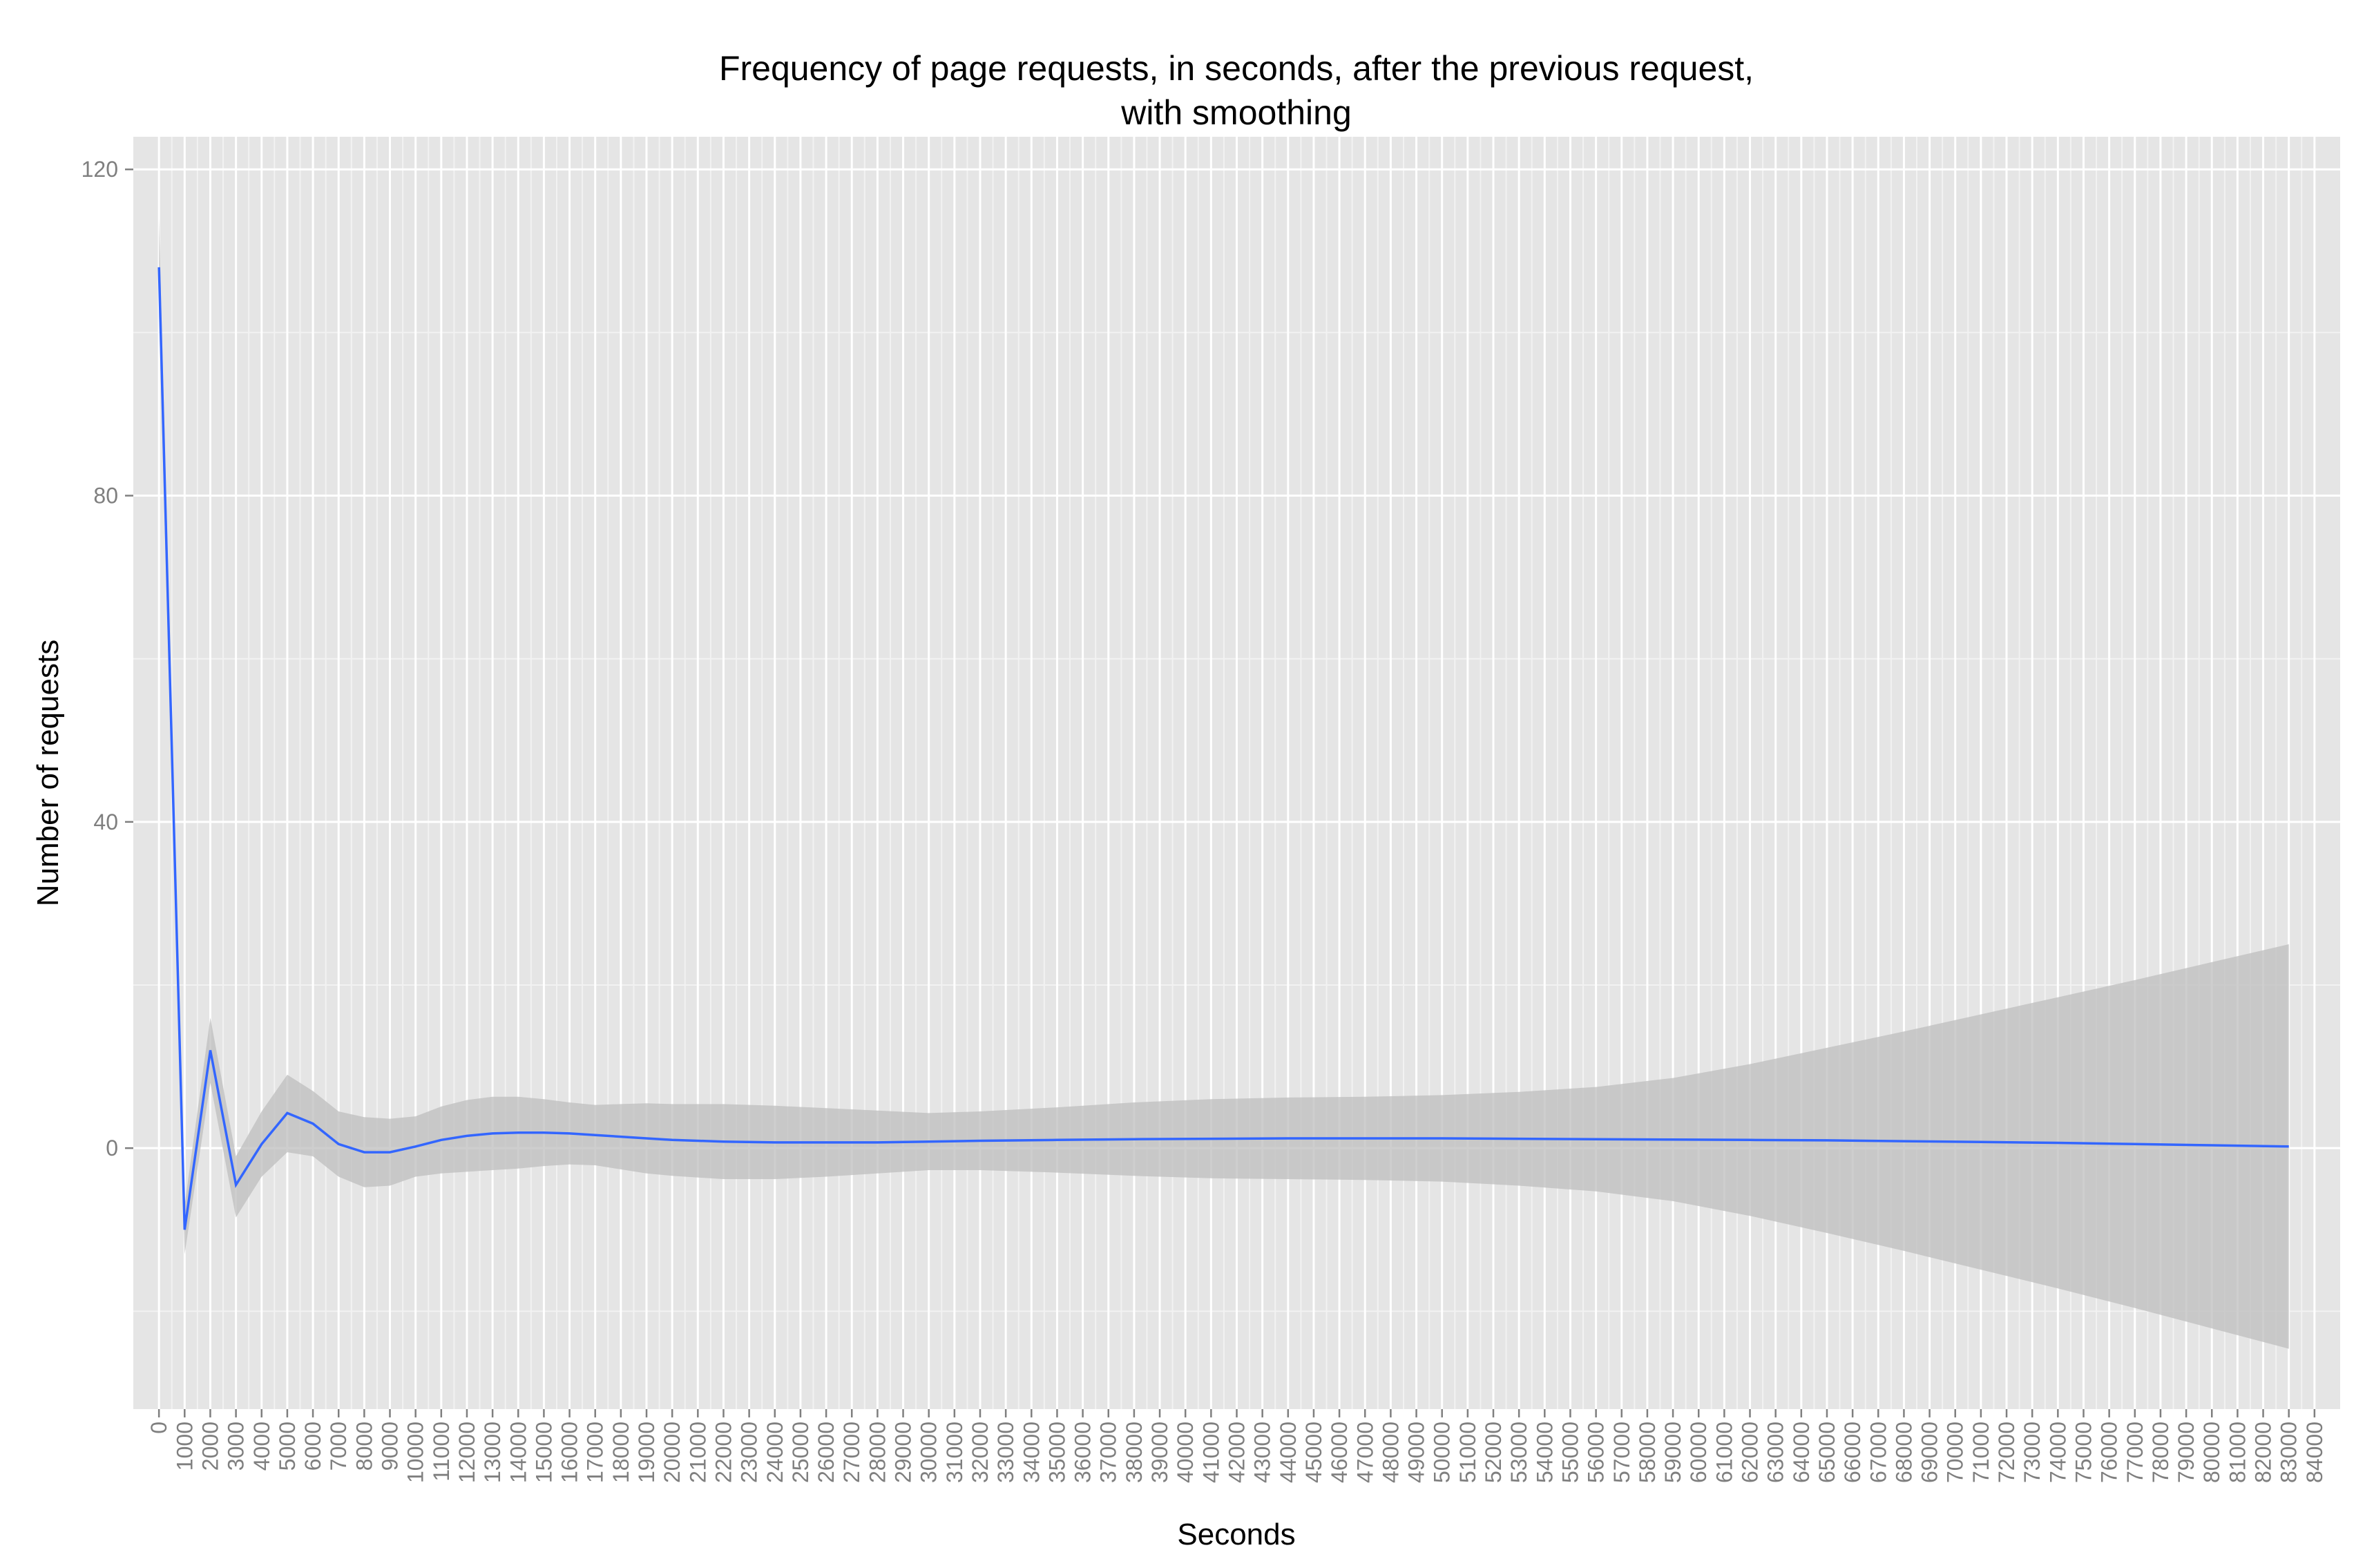 Image resolution: width=2374 pixels, height=1568 pixels. I want to click on x-tick-label: 46000, so click(1339, 1452).